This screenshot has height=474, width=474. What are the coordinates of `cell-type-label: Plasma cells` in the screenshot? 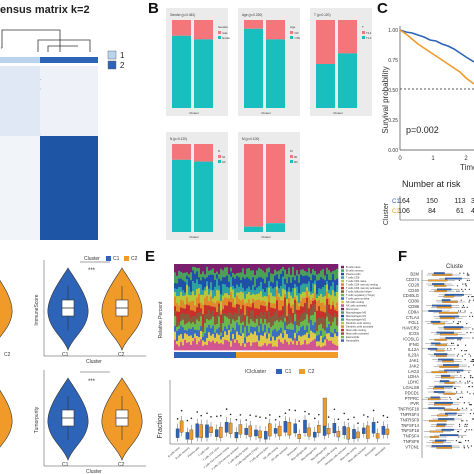 It's located at (353, 274).